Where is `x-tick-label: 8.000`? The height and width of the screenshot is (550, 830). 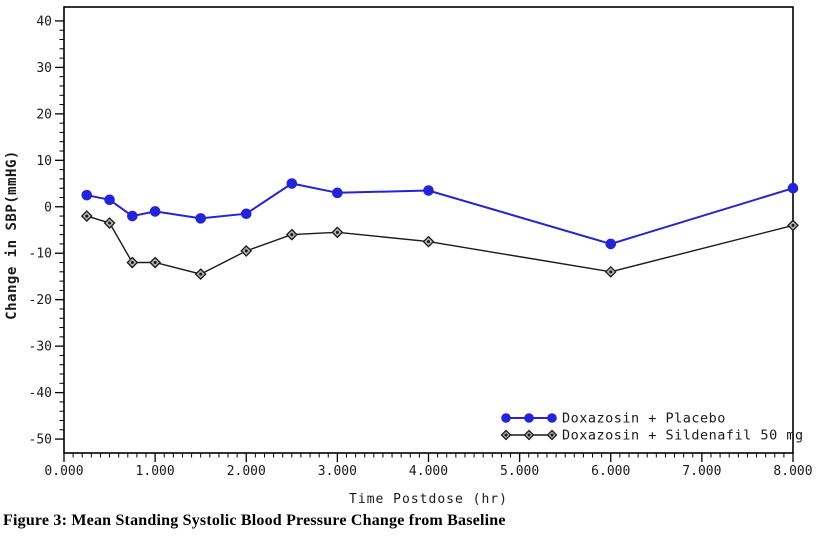
x-tick-label: 8.000 is located at coordinates (792, 471).